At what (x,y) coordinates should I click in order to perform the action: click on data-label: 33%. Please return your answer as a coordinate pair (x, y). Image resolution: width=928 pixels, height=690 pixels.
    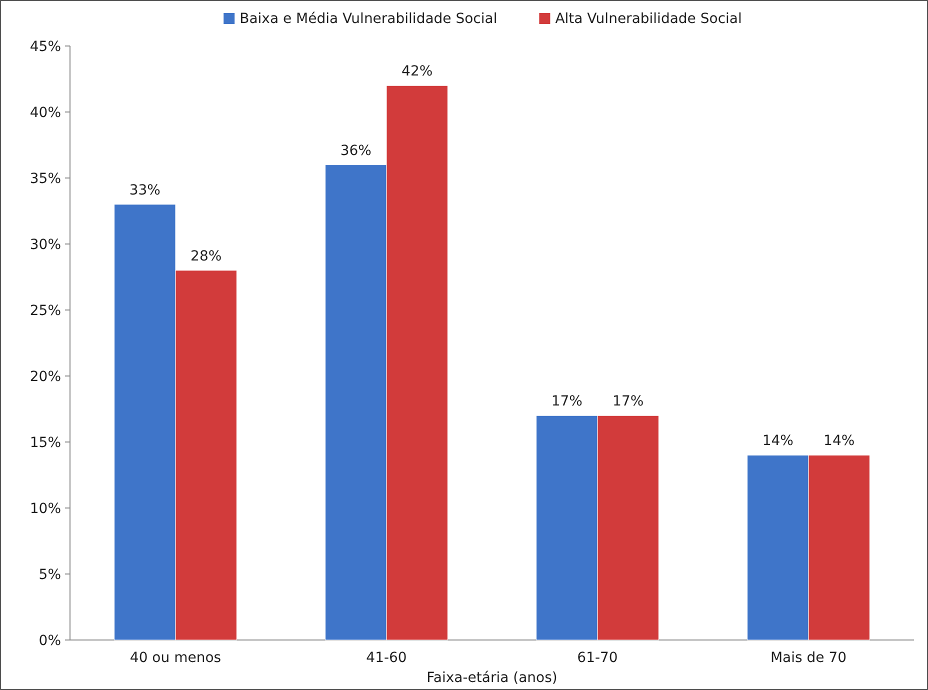
    Looking at the image, I should click on (144, 190).